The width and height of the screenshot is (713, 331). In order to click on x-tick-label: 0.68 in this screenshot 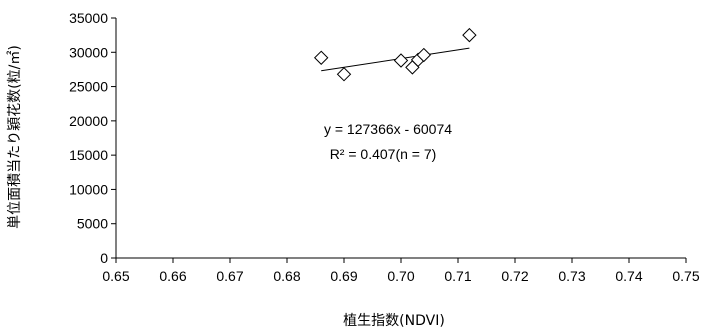, I will do `click(286, 276)`.